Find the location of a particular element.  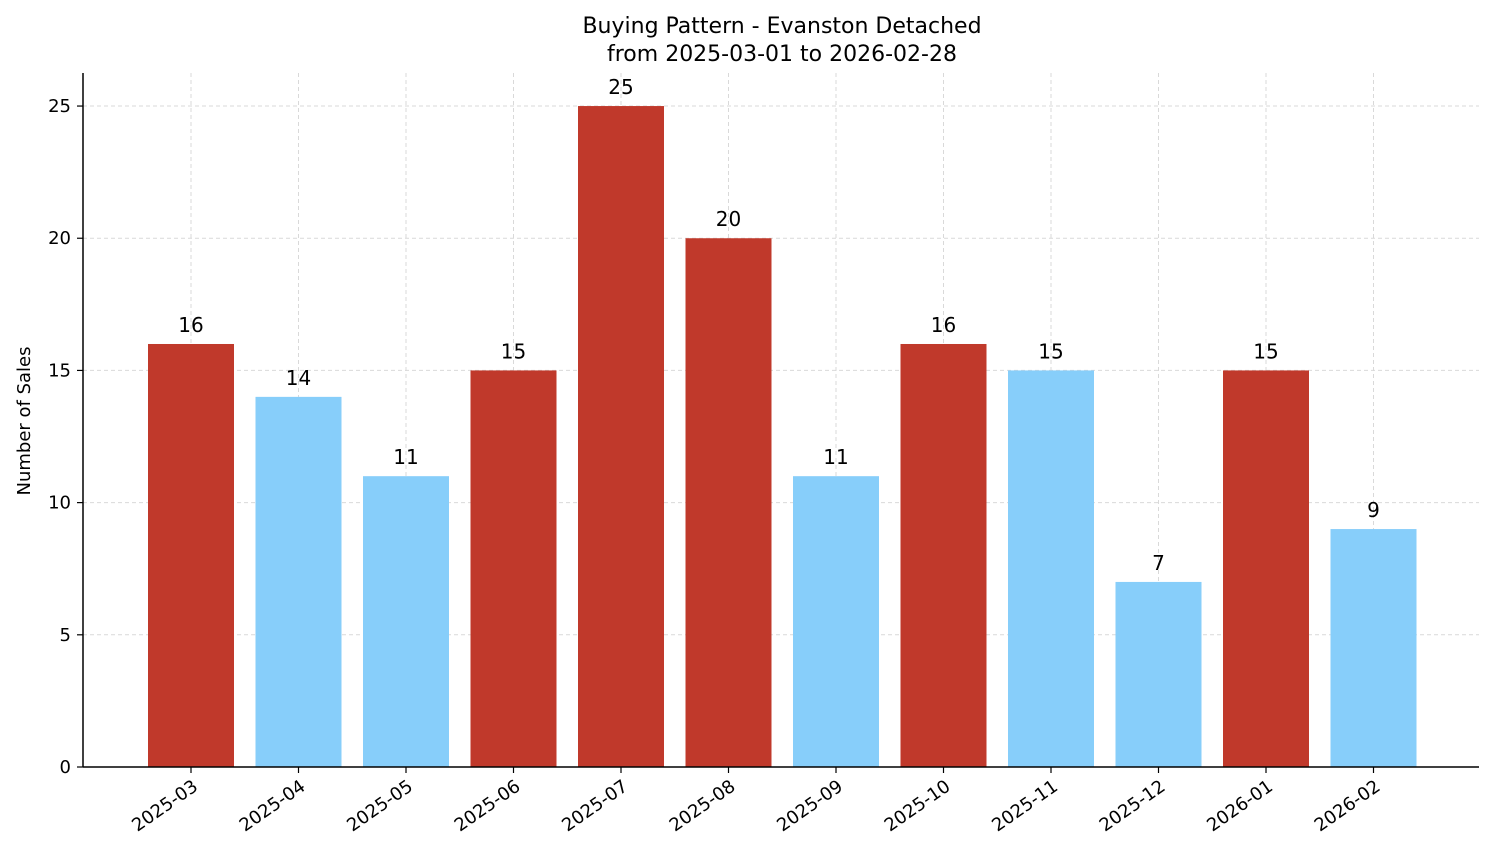

data-label-2025-07: 25 is located at coordinates (620, 87).